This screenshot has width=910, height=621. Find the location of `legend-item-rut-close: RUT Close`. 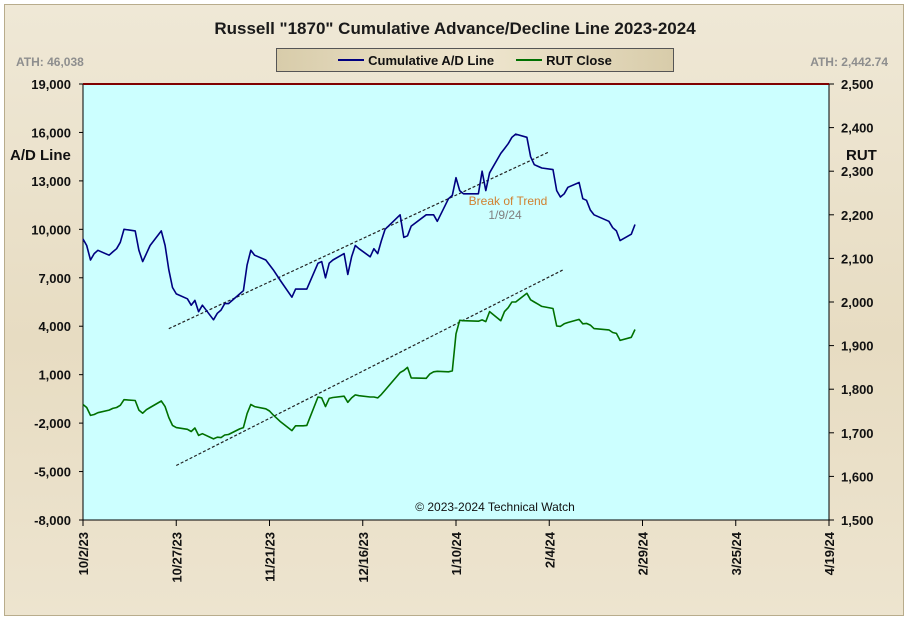

legend-item-rut-close: RUT Close is located at coordinates (564, 60).